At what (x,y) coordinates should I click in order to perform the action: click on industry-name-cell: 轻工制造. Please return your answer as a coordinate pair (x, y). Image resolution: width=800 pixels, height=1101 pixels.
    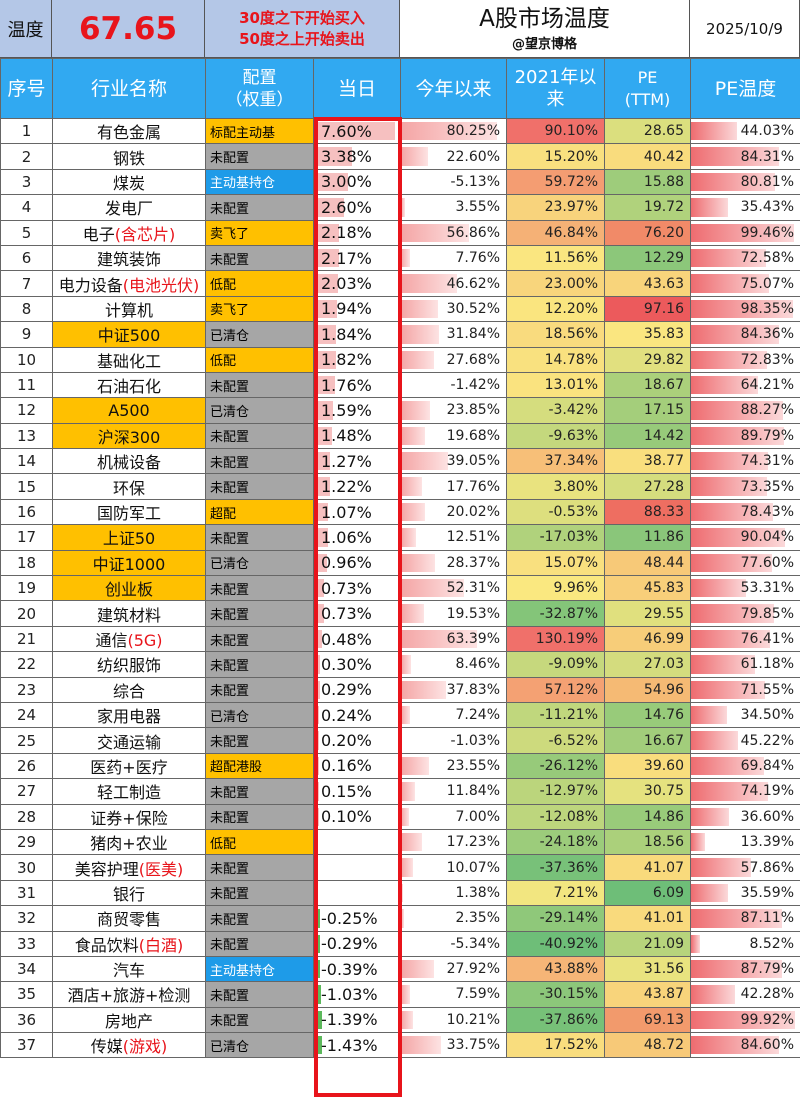
    Looking at the image, I should click on (129, 791).